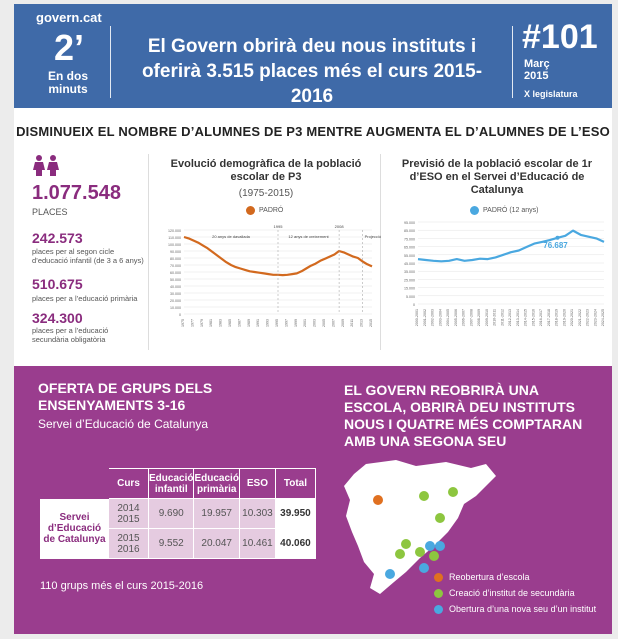  Describe the element at coordinates (580, 317) in the screenshot. I see `x-tick-label: 2021-2022` at that location.